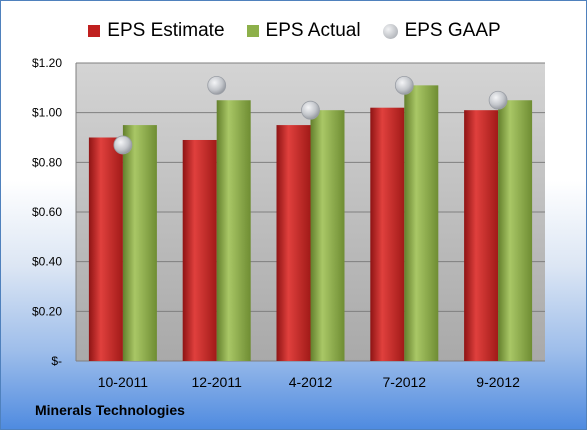 The image size is (587, 430). Describe the element at coordinates (110, 410) in the screenshot. I see `company-name: Minerals Technologies` at that location.